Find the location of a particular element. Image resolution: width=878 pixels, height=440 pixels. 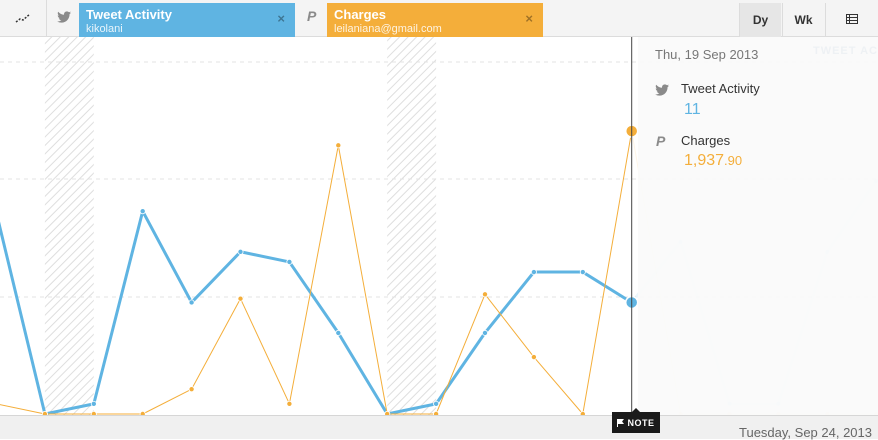

table-view-icon is located at coordinates (852, 20).